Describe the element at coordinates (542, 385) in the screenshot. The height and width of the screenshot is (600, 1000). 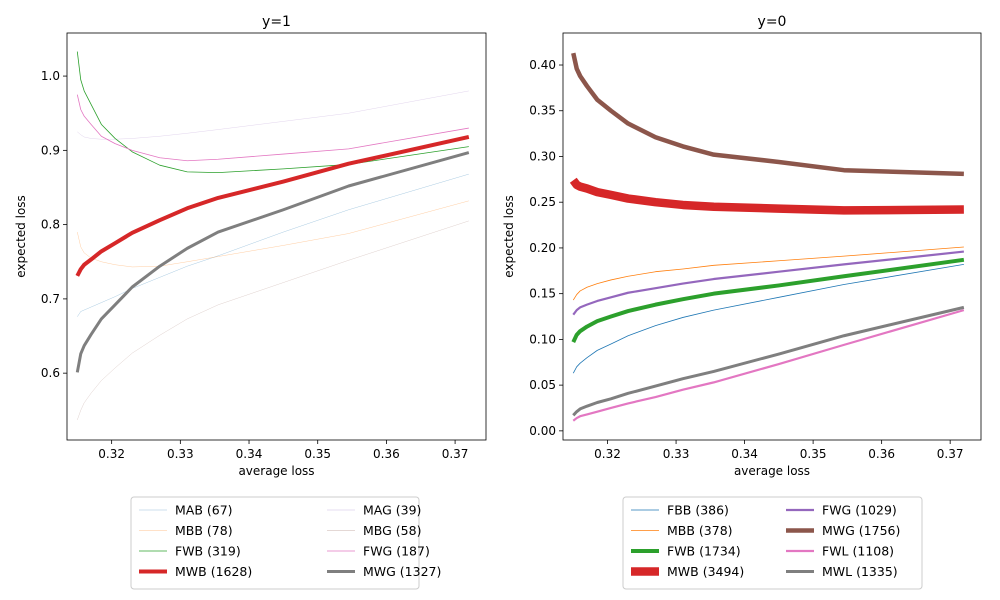
I see `y-tick-label: 0.05` at that location.